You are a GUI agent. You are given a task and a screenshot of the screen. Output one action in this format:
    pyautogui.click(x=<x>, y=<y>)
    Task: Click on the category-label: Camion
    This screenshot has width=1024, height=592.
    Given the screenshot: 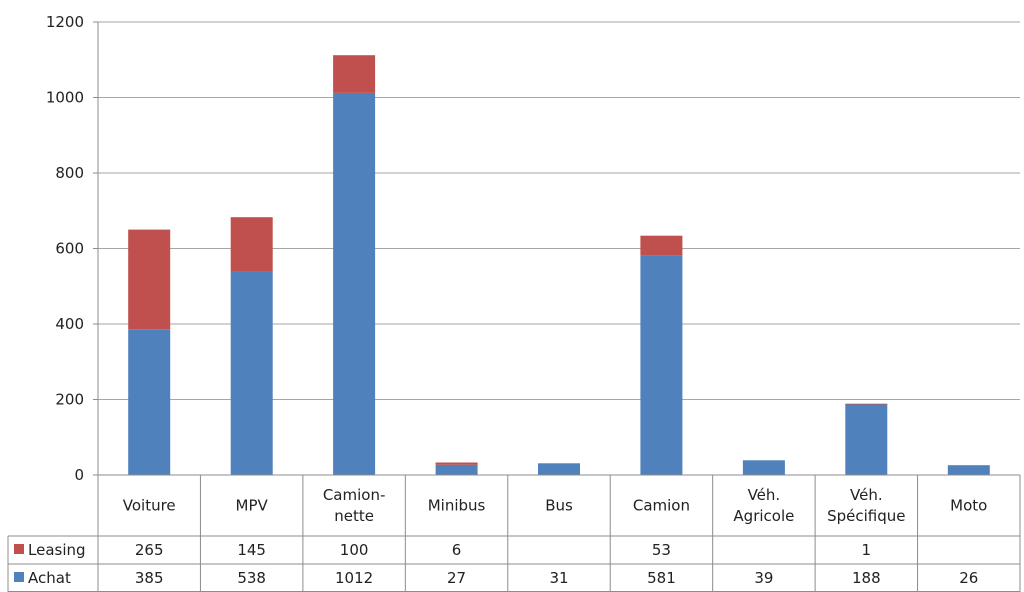 What is the action you would take?
    pyautogui.click(x=661, y=506)
    